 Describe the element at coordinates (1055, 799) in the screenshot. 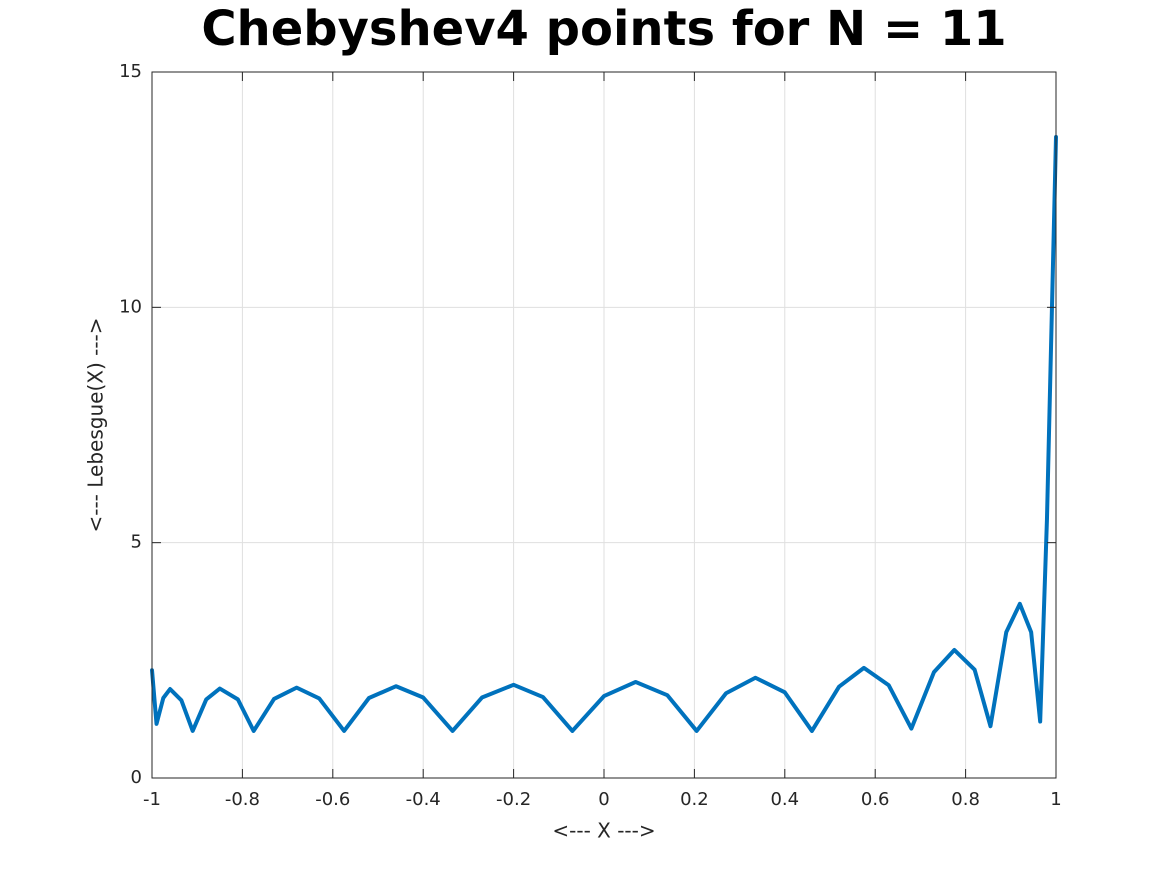

I see `x-tick-label: 1` at that location.